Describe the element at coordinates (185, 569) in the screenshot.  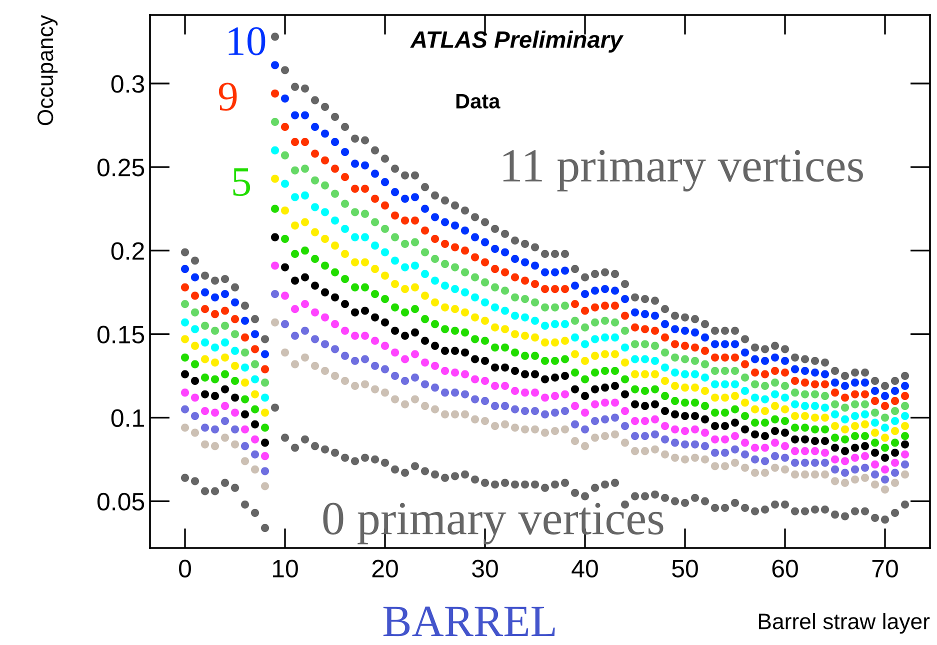
I see `x-tick-label: 0` at that location.